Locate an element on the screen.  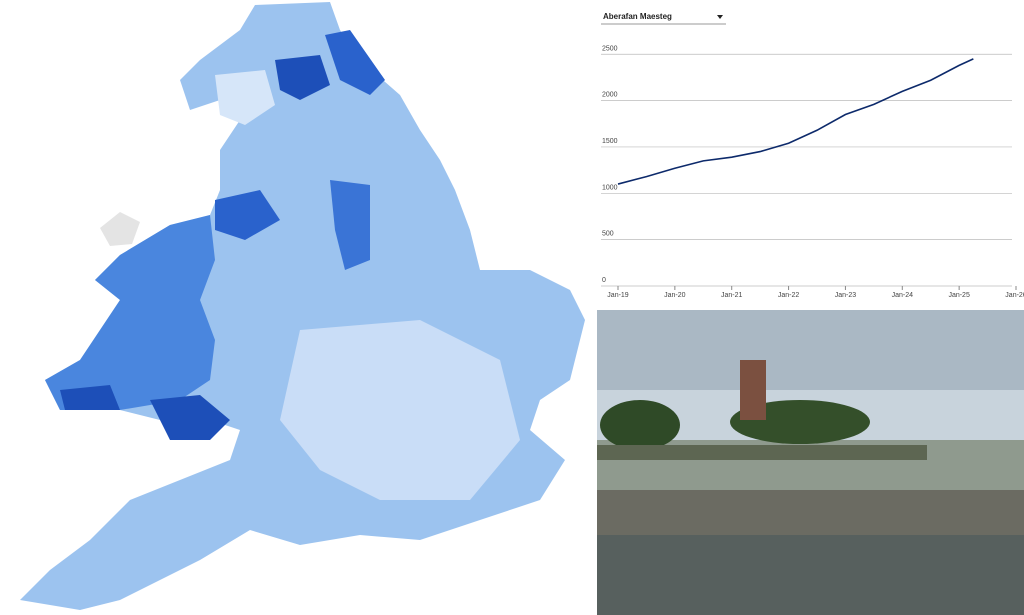
water is located at coordinates (810, 575).